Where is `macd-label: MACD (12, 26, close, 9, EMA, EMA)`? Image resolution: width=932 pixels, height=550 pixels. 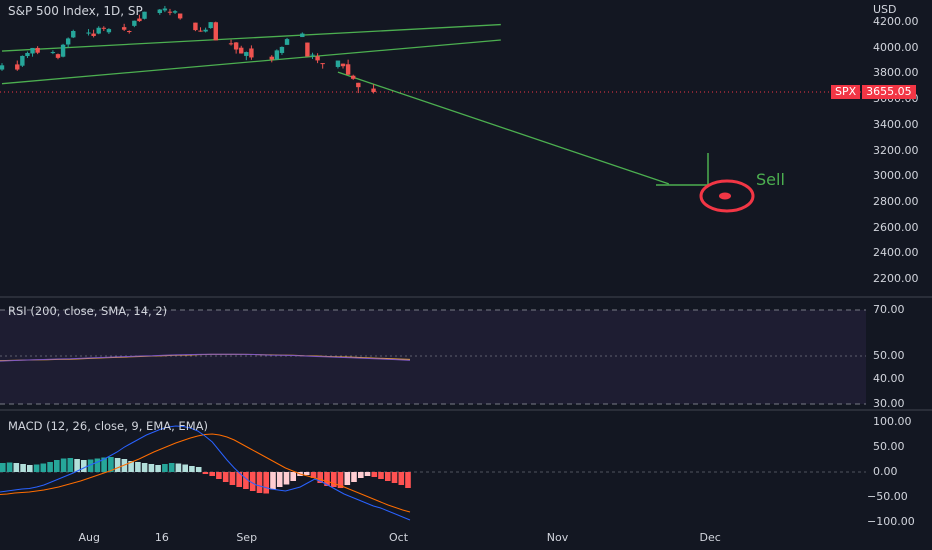 macd-label: MACD (12, 26, close, 9, EMA, EMA) is located at coordinates (108, 426).